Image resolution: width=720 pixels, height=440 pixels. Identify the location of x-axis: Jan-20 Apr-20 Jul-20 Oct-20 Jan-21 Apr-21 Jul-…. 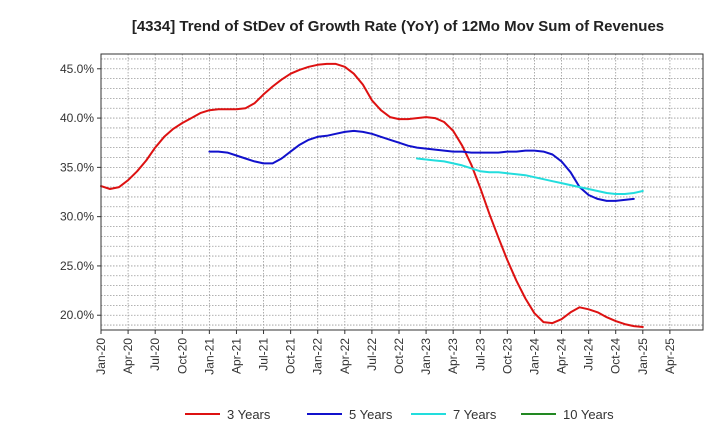
(385, 352).